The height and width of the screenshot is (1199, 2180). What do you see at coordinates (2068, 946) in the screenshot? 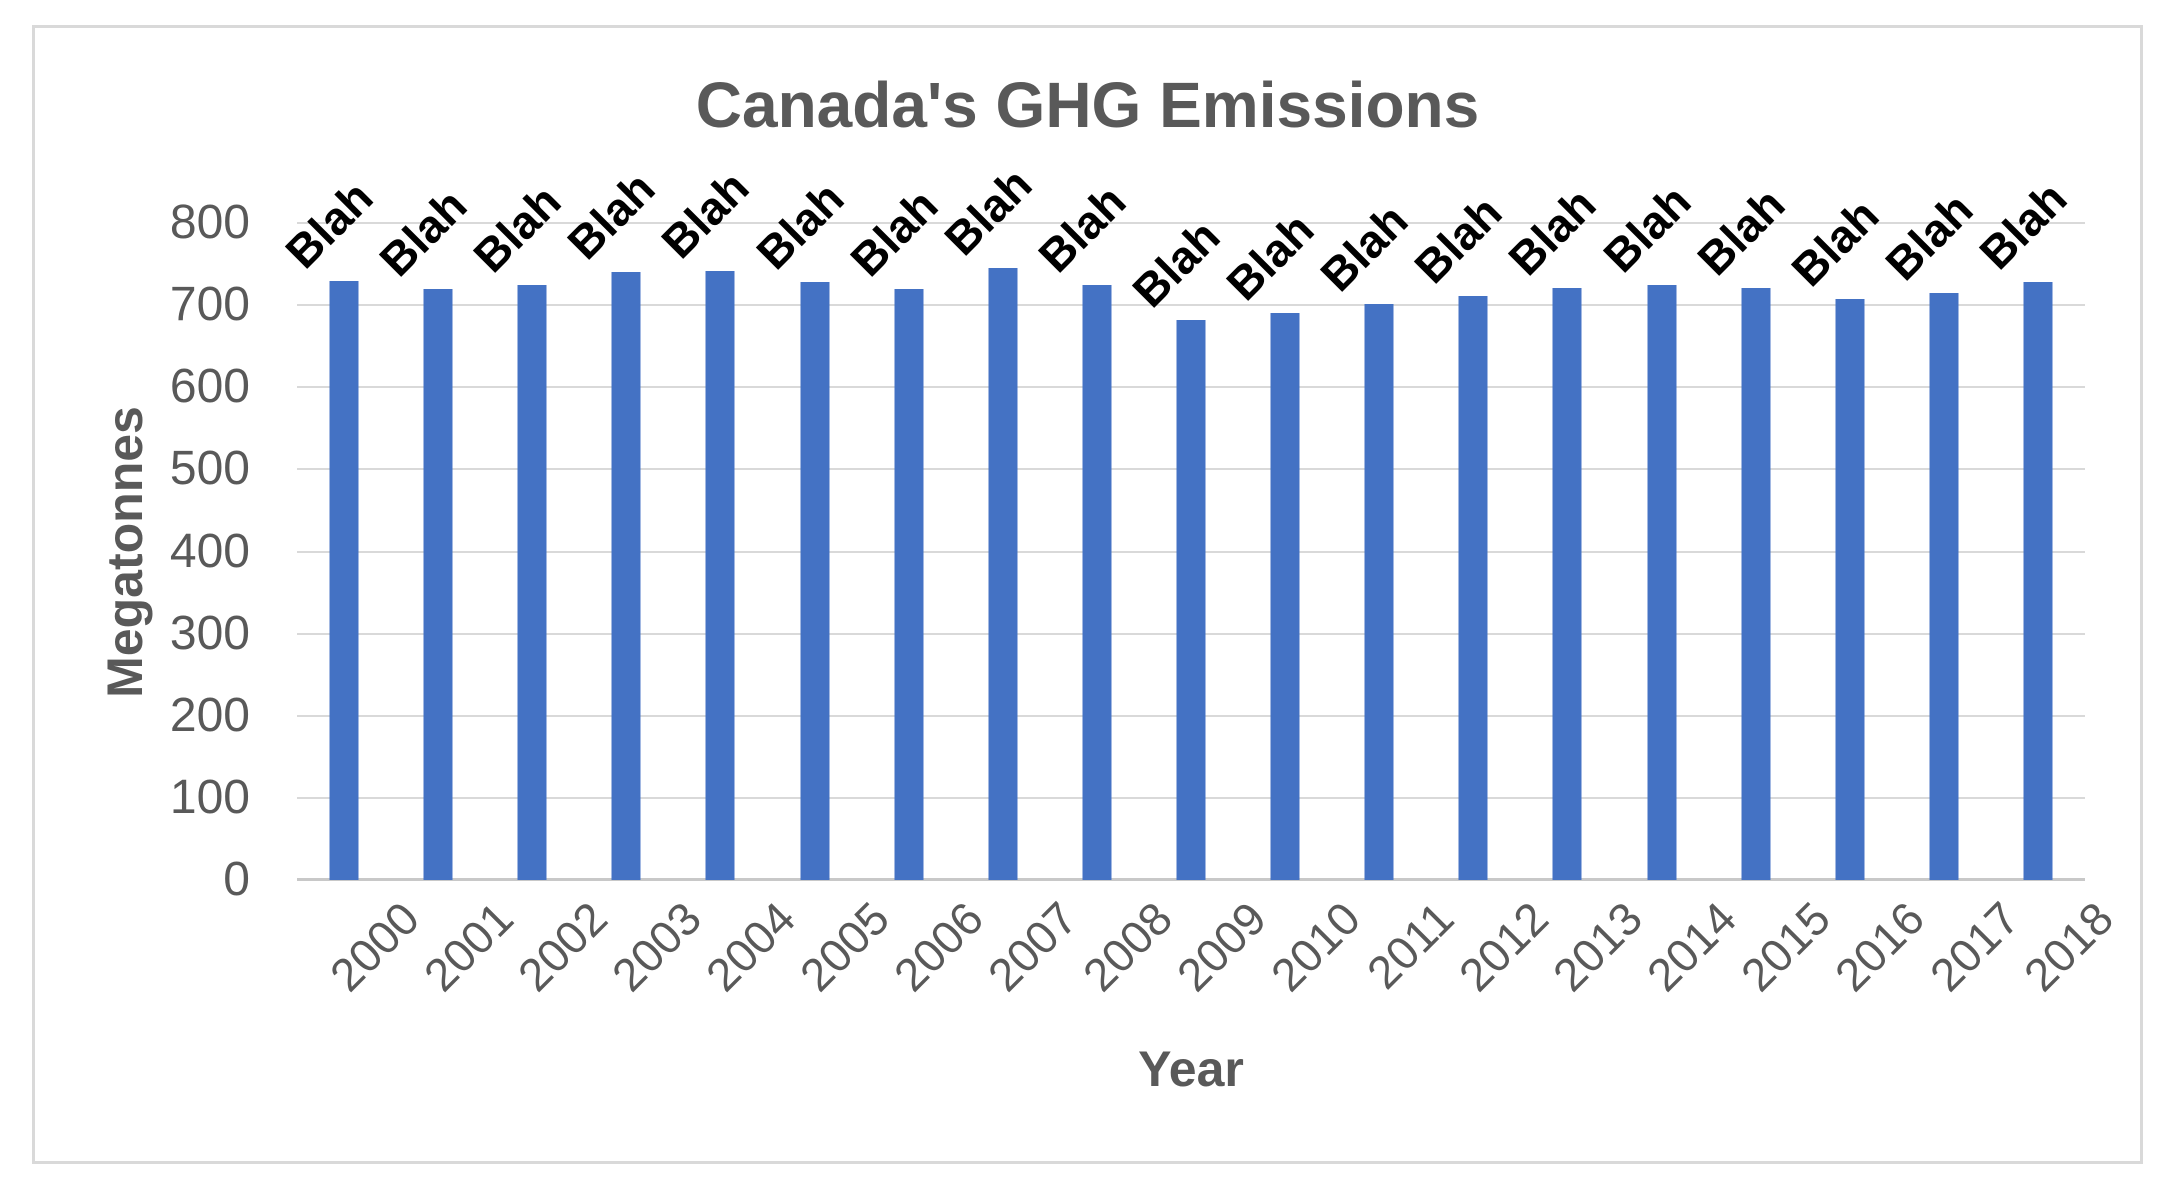
I see `x-axis-tick-label: 2018` at bounding box center [2068, 946].